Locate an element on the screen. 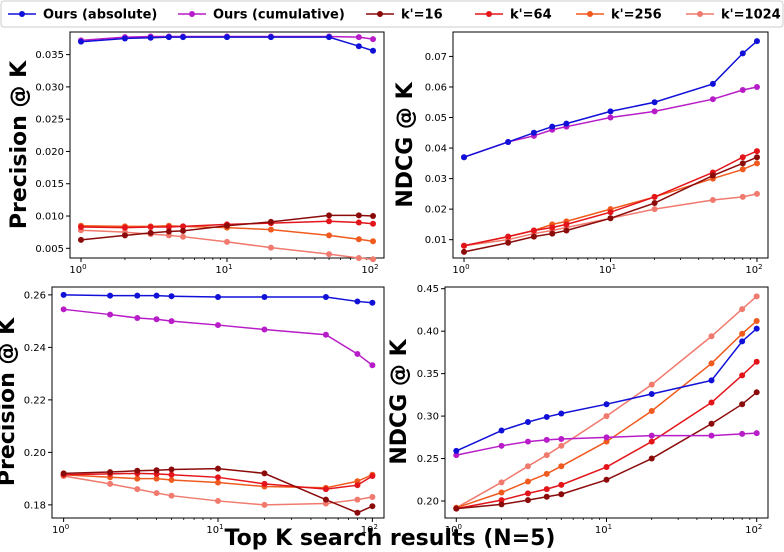  y-tick-label: 0.030 is located at coordinates (49, 87).